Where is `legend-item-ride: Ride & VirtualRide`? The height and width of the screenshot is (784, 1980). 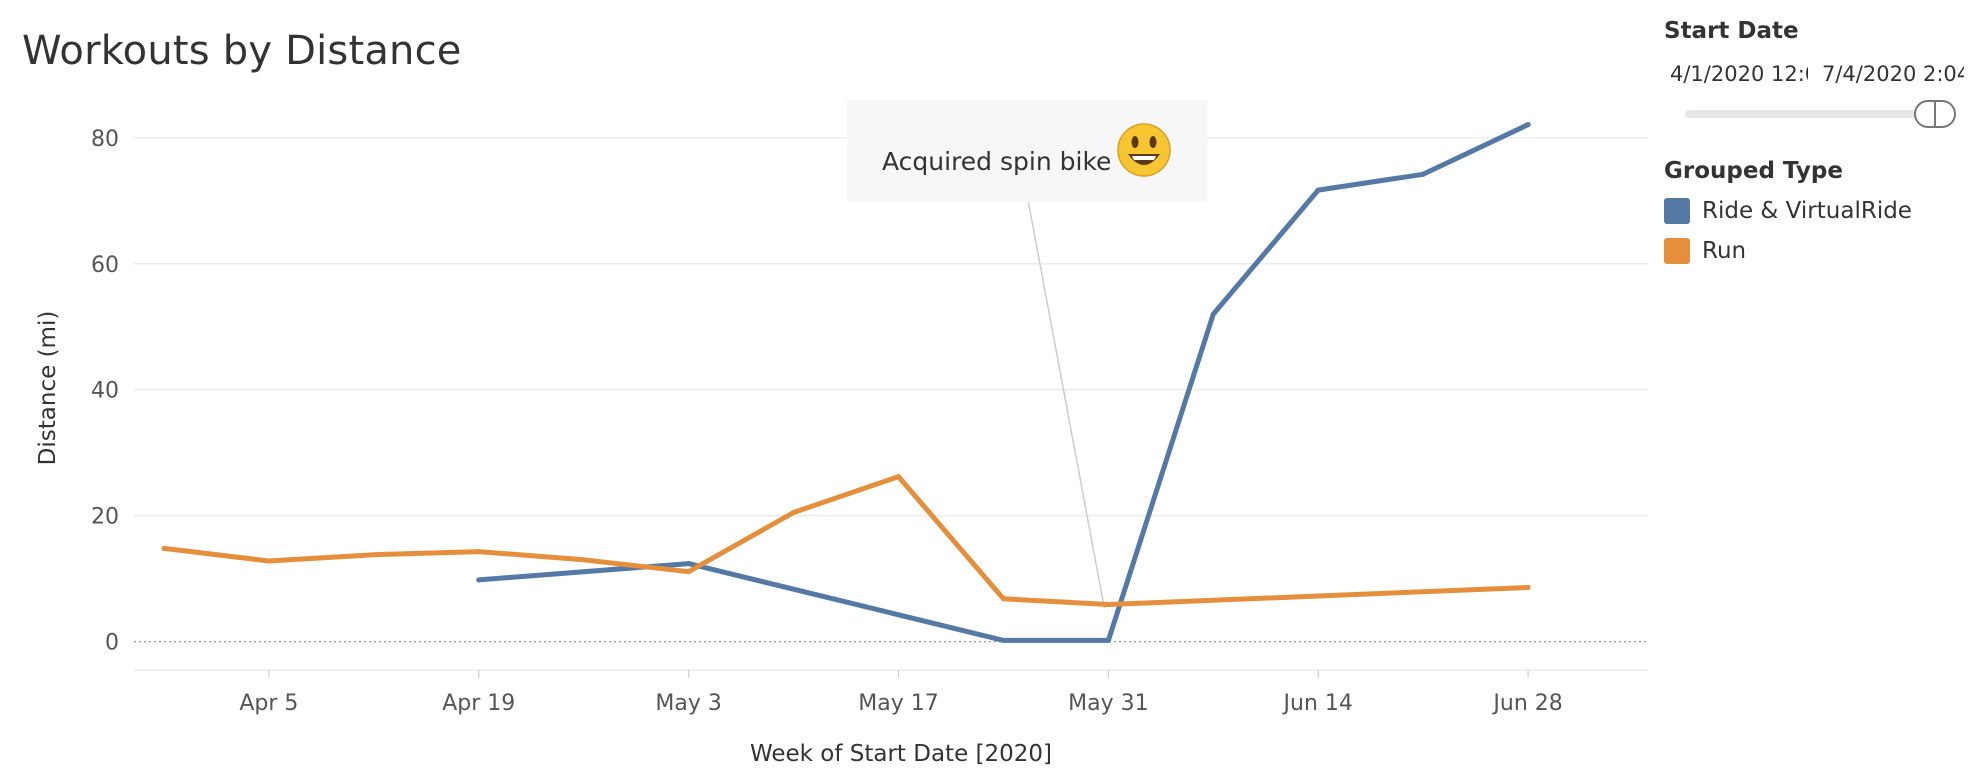
legend-item-ride: Ride & VirtualRide is located at coordinates (1788, 211).